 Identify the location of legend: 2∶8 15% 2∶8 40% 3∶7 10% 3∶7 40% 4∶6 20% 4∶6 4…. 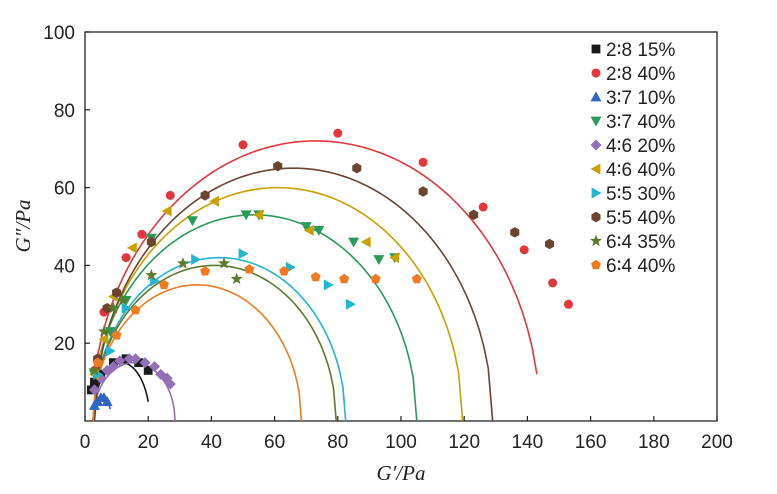
(632, 158).